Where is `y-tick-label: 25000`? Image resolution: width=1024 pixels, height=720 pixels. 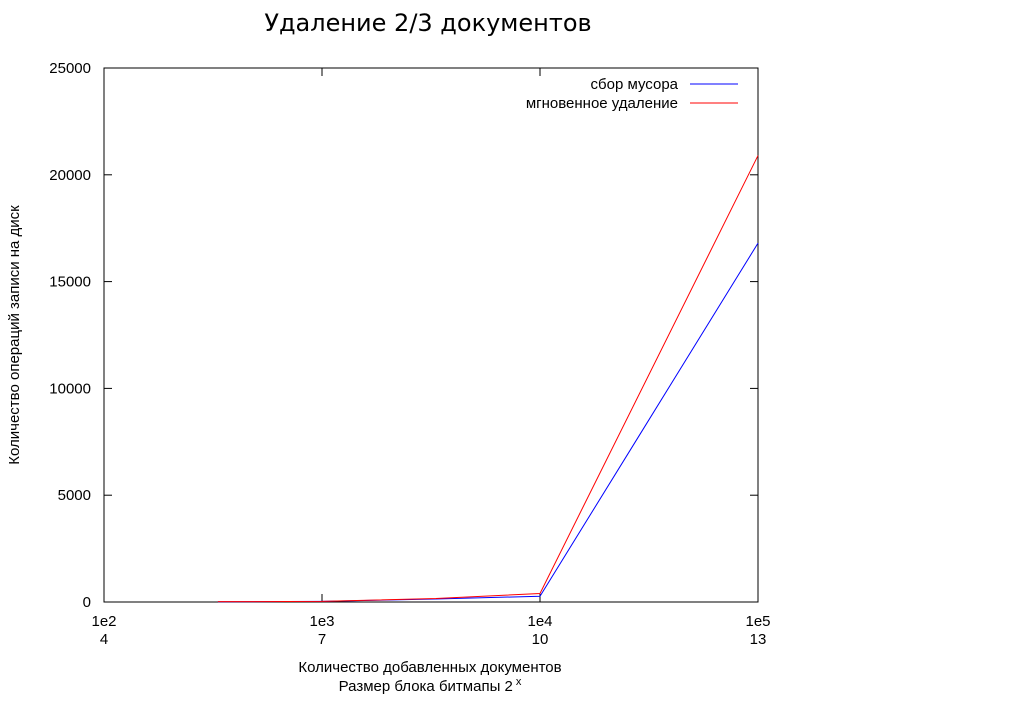 y-tick-label: 25000 is located at coordinates (70, 68).